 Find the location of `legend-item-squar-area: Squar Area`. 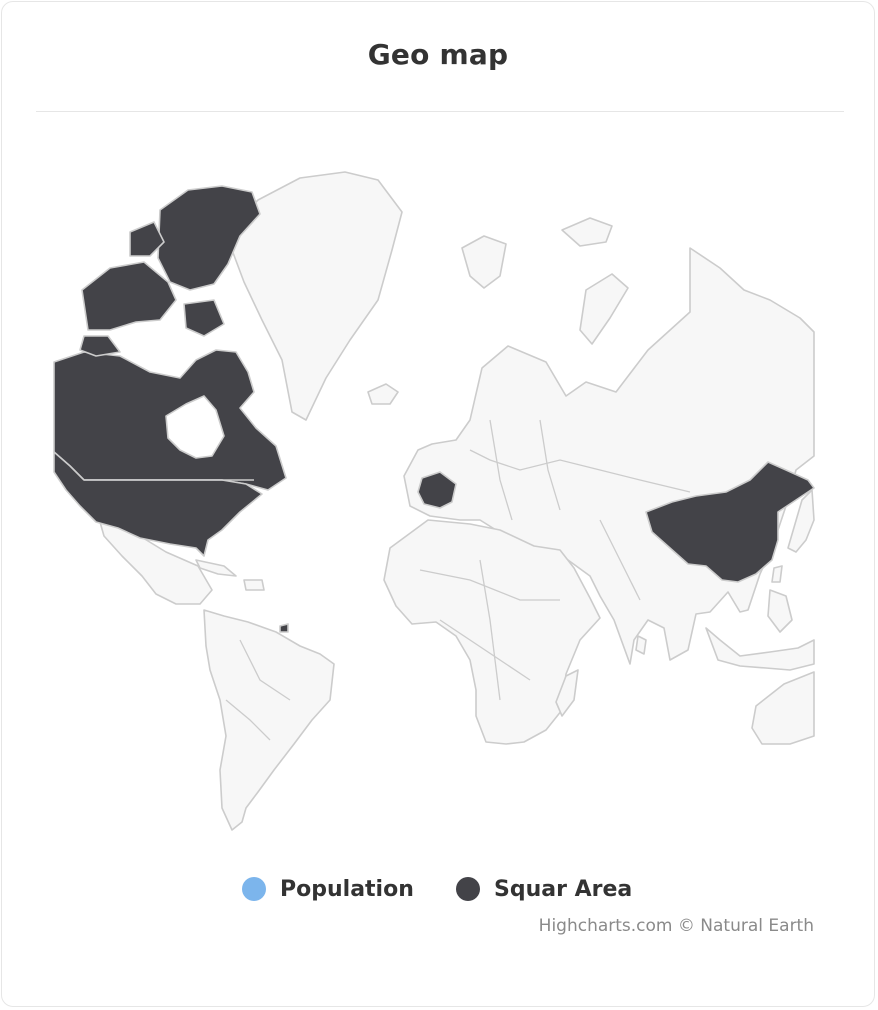

legend-item-squar-area: Squar Area is located at coordinates (544, 889).